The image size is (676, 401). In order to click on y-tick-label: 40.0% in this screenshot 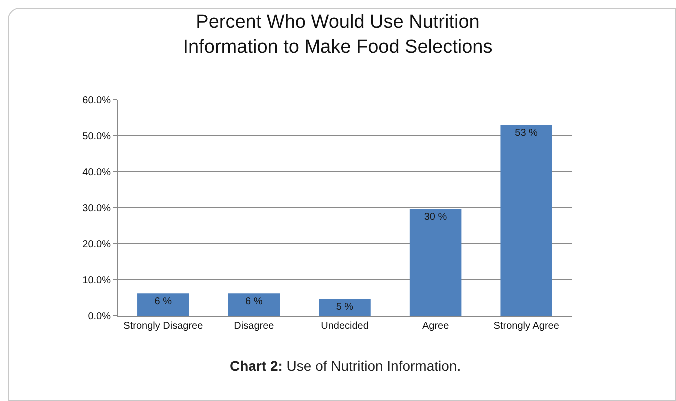, I will do `click(97, 173)`.